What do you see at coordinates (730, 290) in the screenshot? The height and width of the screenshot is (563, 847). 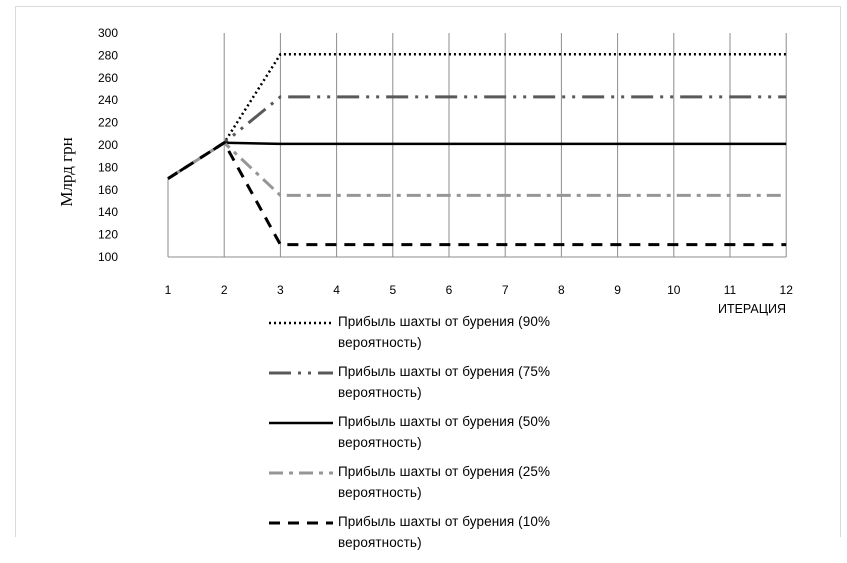 I see `x-tick-label: 11` at bounding box center [730, 290].